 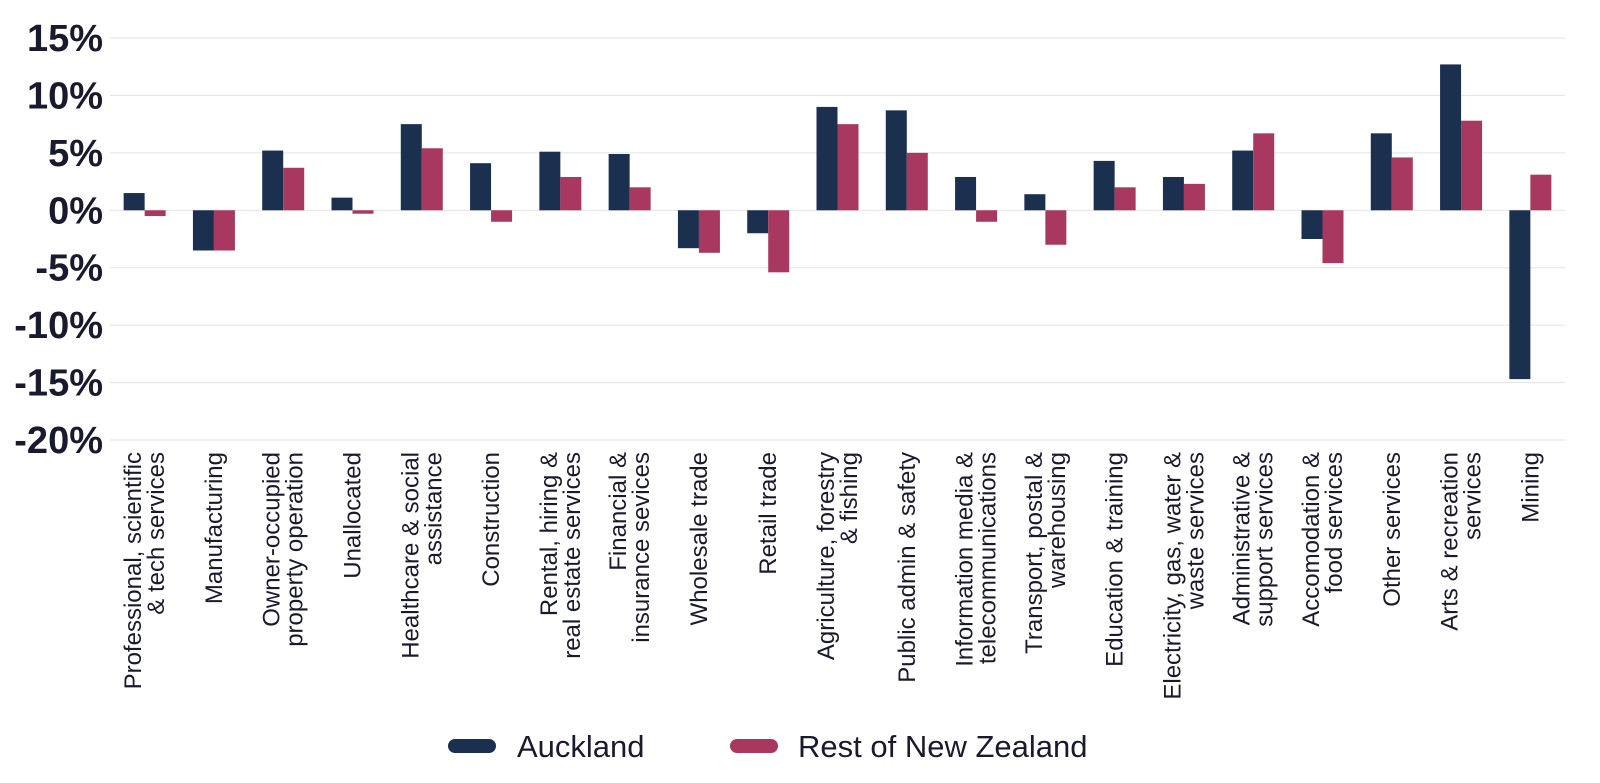 I want to click on bar-auckland-financial-insurance-sevices, so click(x=619, y=182).